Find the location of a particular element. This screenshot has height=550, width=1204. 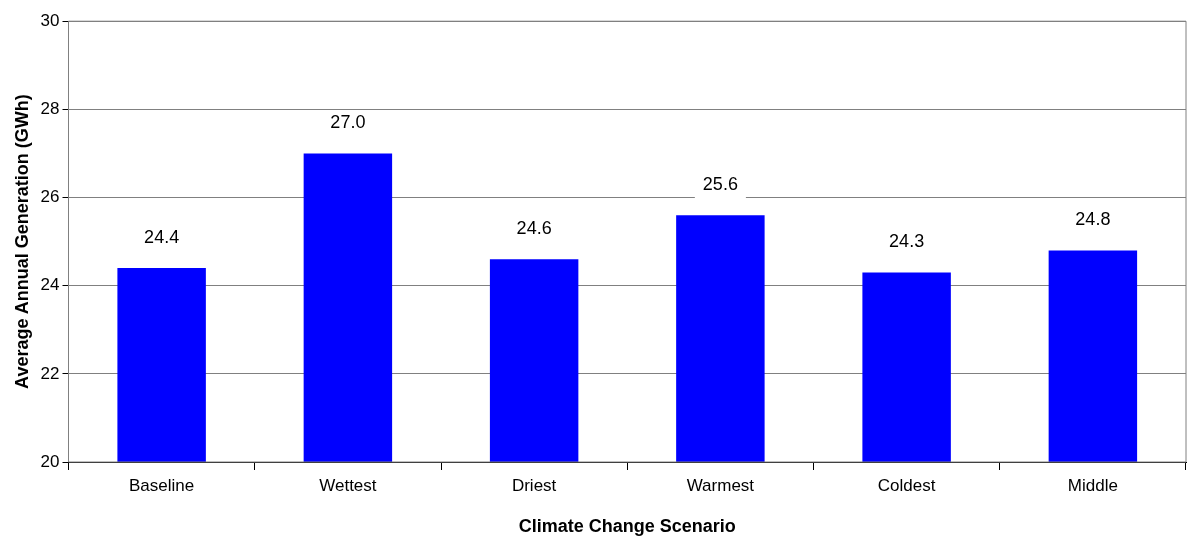

y-tick-label: 20 is located at coordinates (50, 461).